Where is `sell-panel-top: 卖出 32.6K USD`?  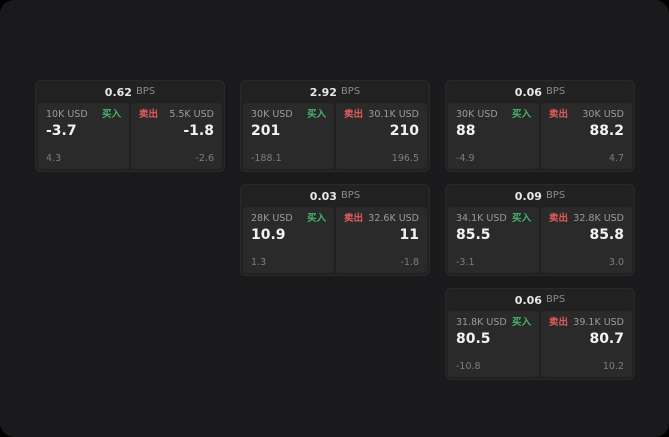
sell-panel-top: 卖出 32.6K USD is located at coordinates (381, 219).